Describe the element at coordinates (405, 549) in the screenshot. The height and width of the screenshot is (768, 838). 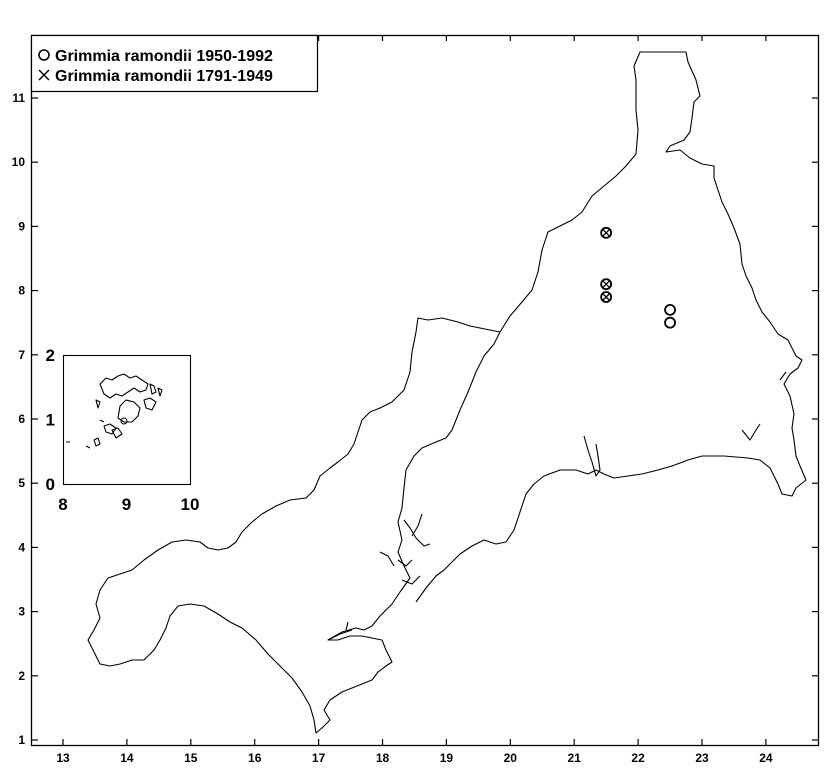
I see `estuary-fal` at that location.